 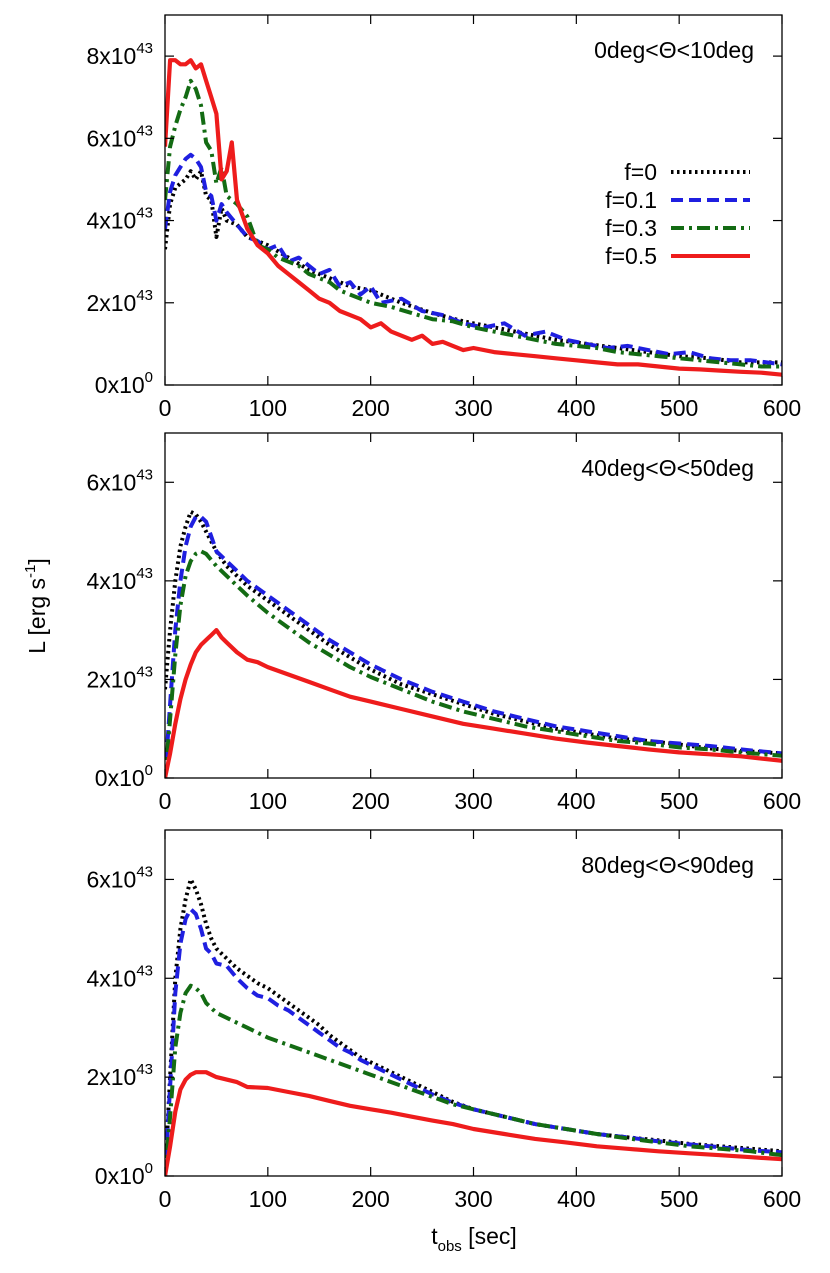 I want to click on chart-legend: f=0f=0.1f=0.3f=0.5, so click(x=677, y=214).